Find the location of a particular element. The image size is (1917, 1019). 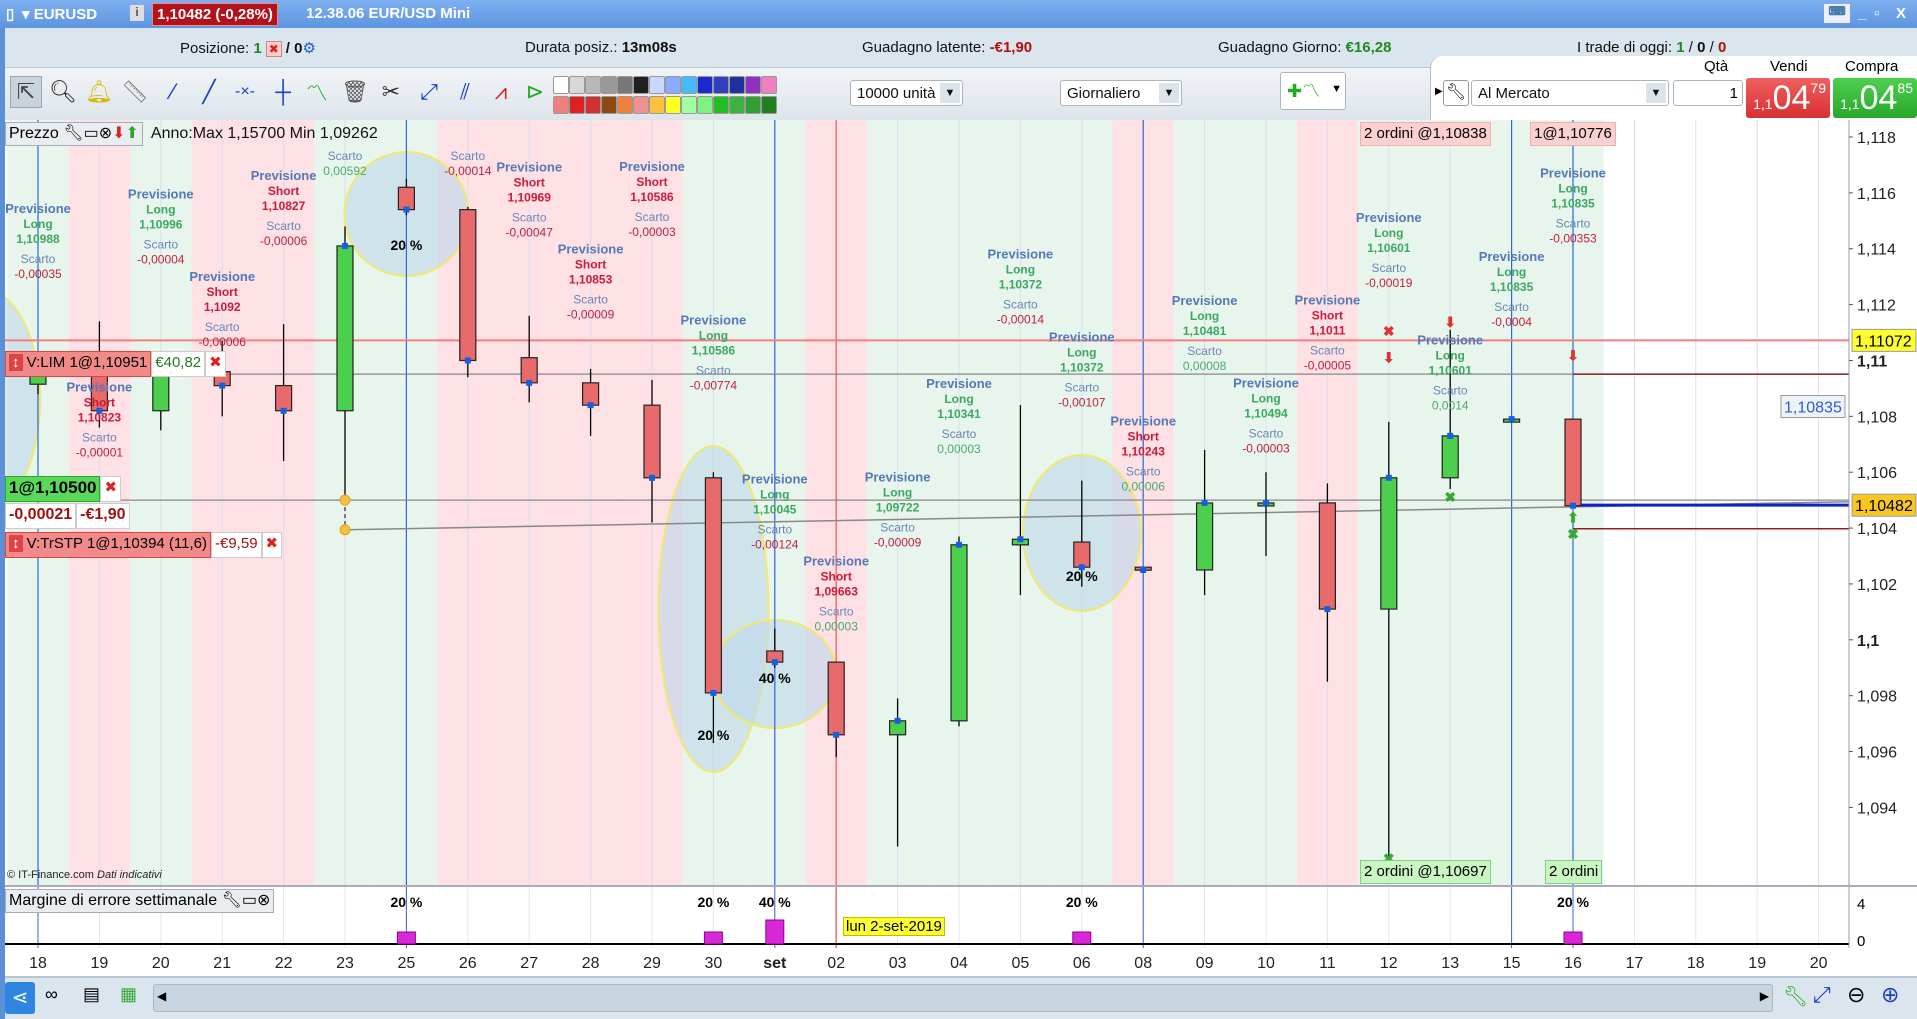

trash-icon: 🗑︎ is located at coordinates (355, 91).